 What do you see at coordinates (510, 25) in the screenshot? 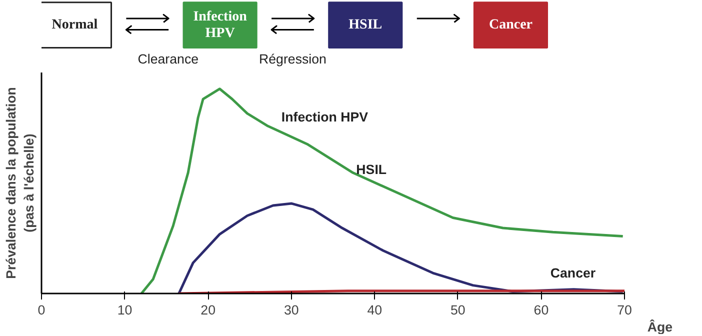
I see `category-label: Cancer` at bounding box center [510, 25].